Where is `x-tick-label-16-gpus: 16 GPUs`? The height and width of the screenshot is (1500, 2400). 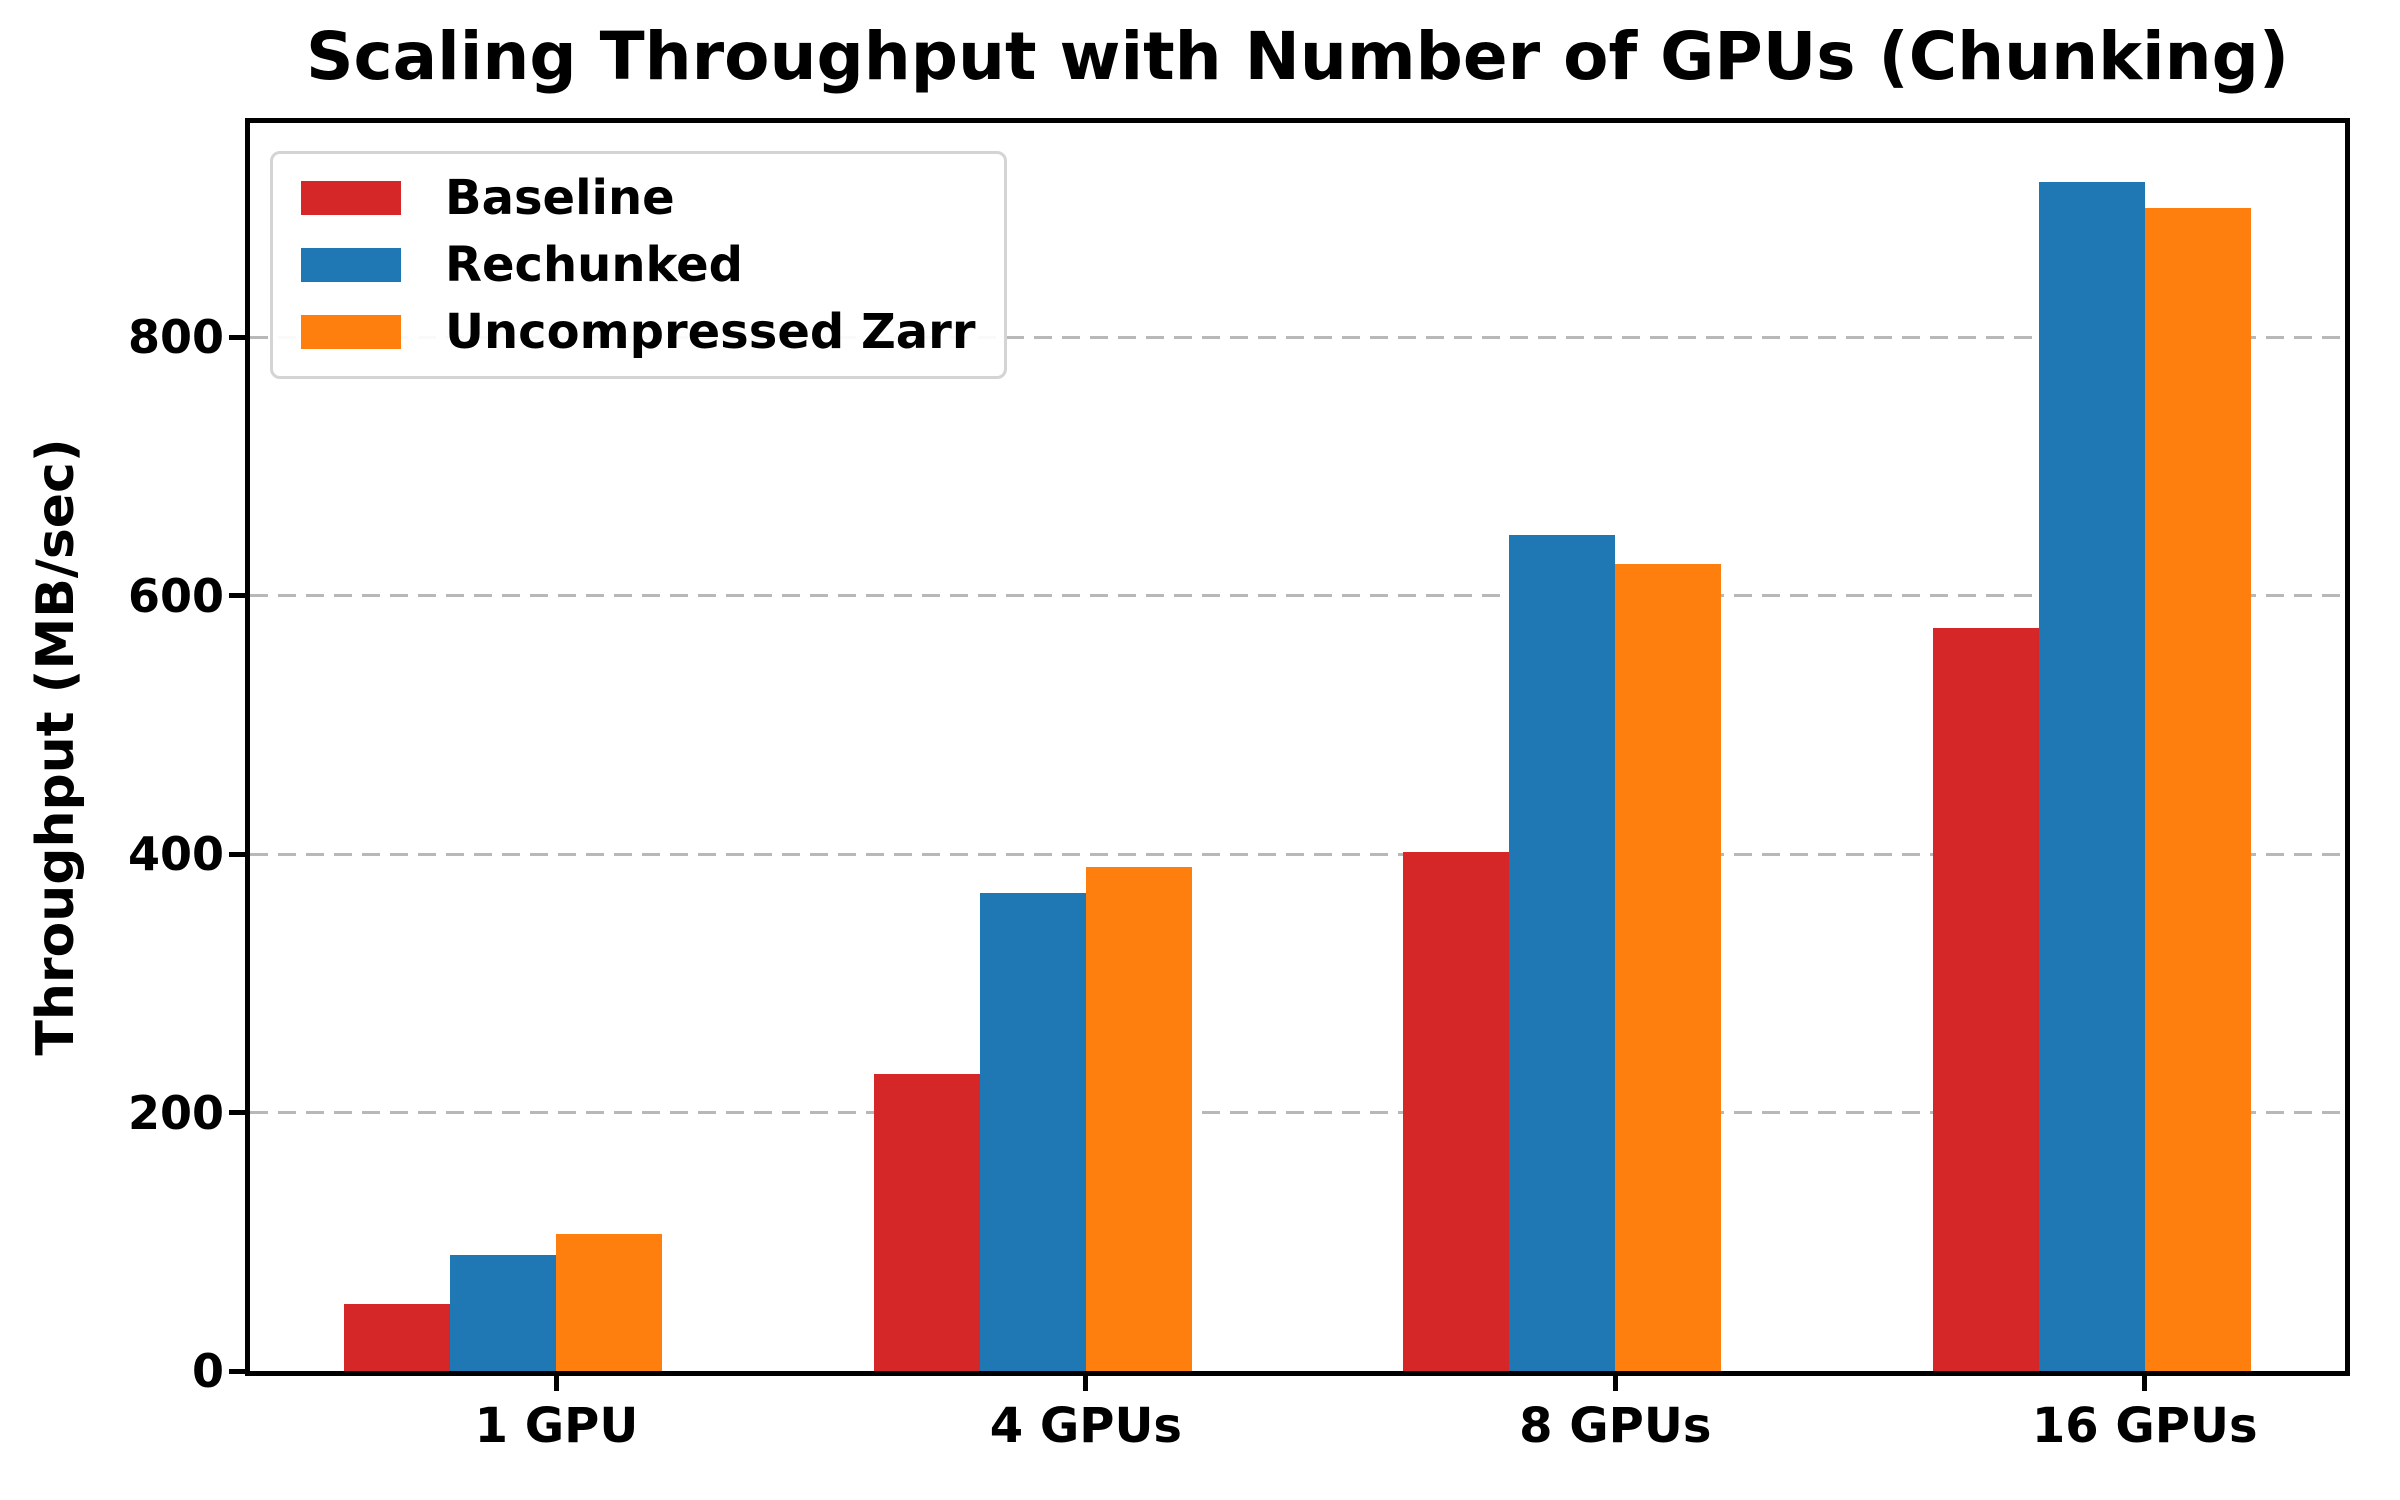
x-tick-label-16-gpus: 16 GPUs is located at coordinates (2144, 1426).